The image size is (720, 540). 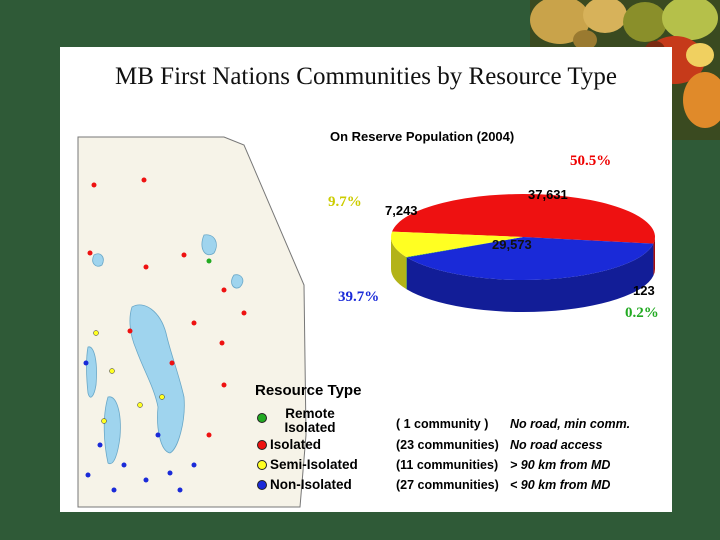 What do you see at coordinates (262, 445) in the screenshot?
I see `legend-dot-isolated` at bounding box center [262, 445].